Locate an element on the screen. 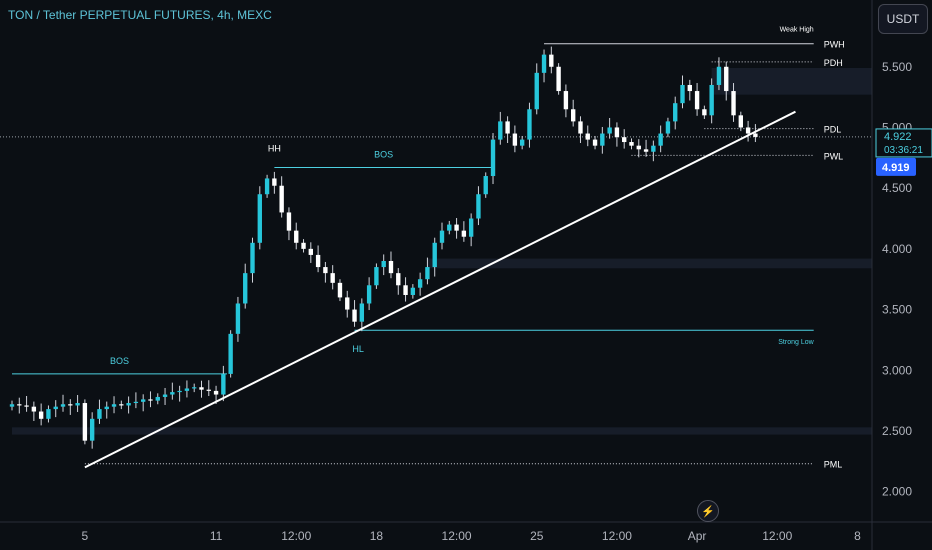  x-tick-label: 11 is located at coordinates (216, 536).